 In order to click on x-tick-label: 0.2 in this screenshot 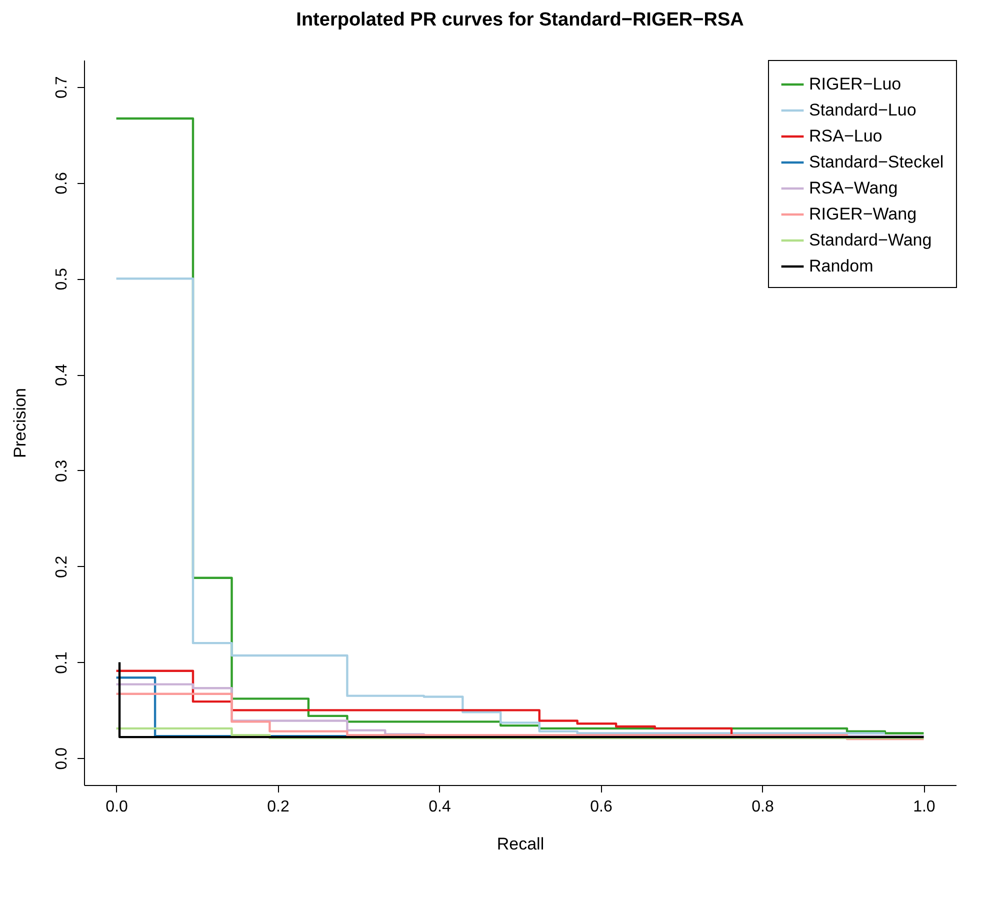, I will do `click(278, 807)`.